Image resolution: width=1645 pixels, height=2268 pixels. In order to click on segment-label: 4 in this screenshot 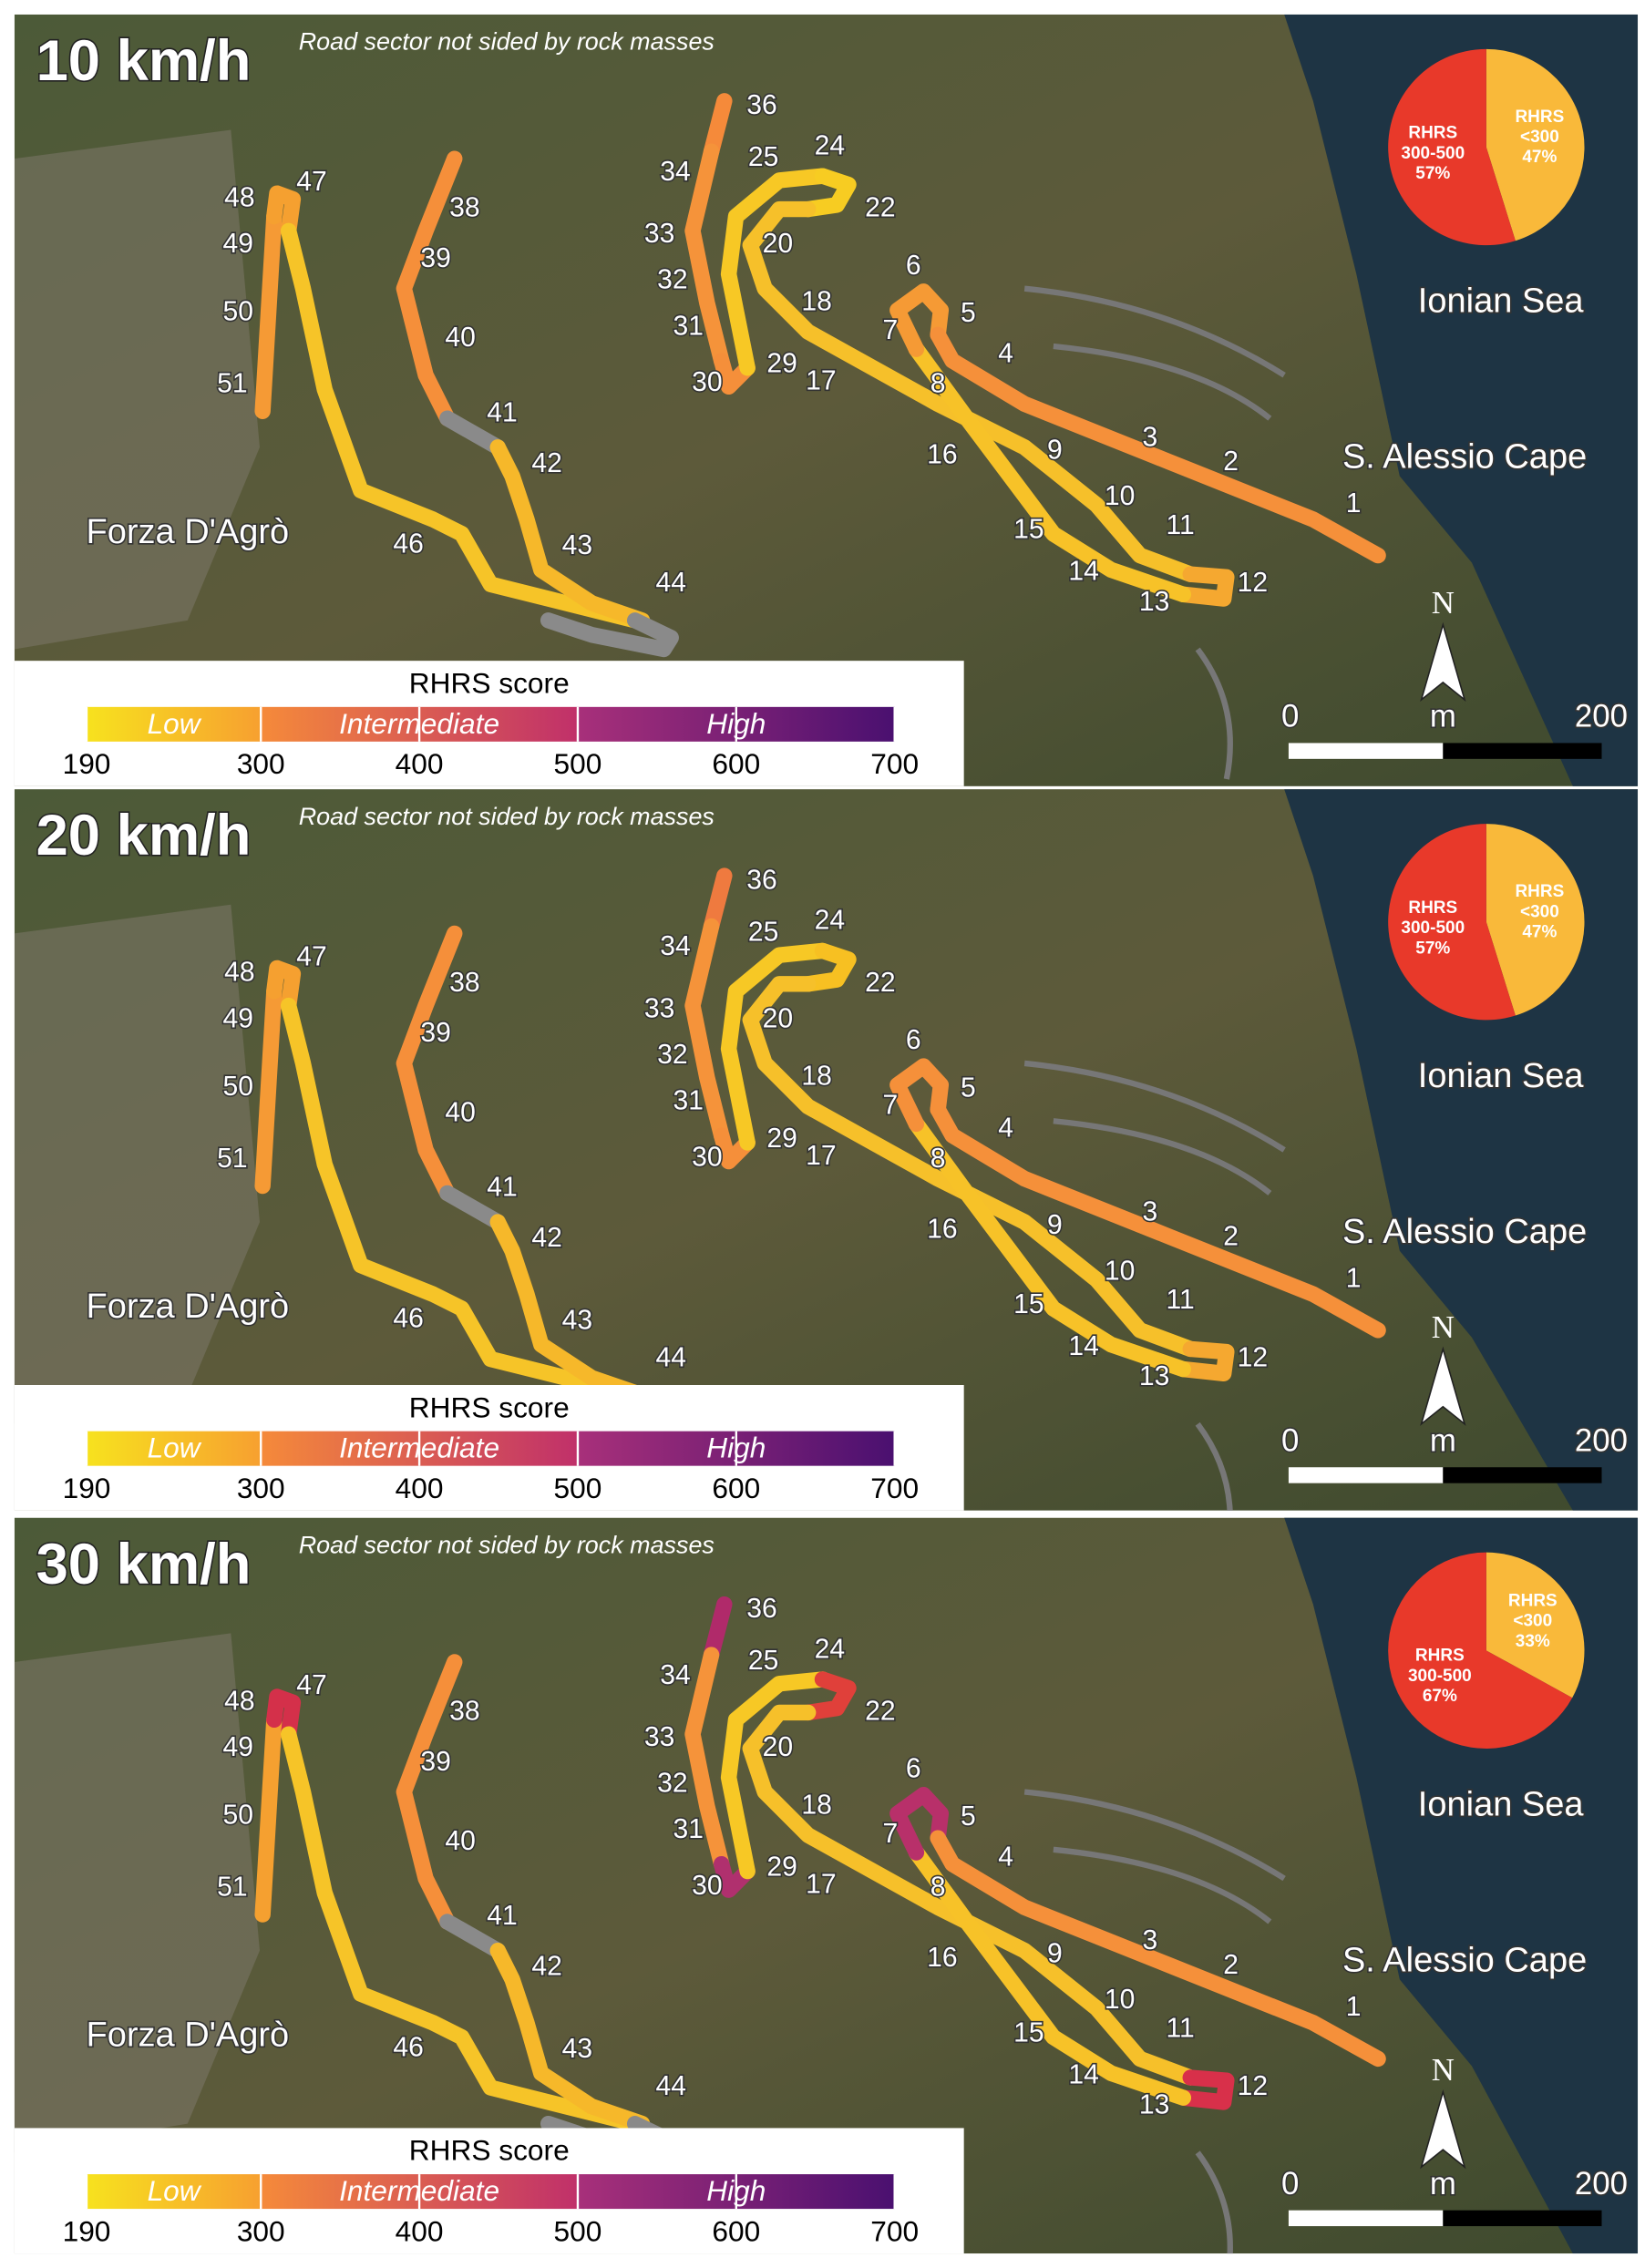, I will do `click(1005, 353)`.